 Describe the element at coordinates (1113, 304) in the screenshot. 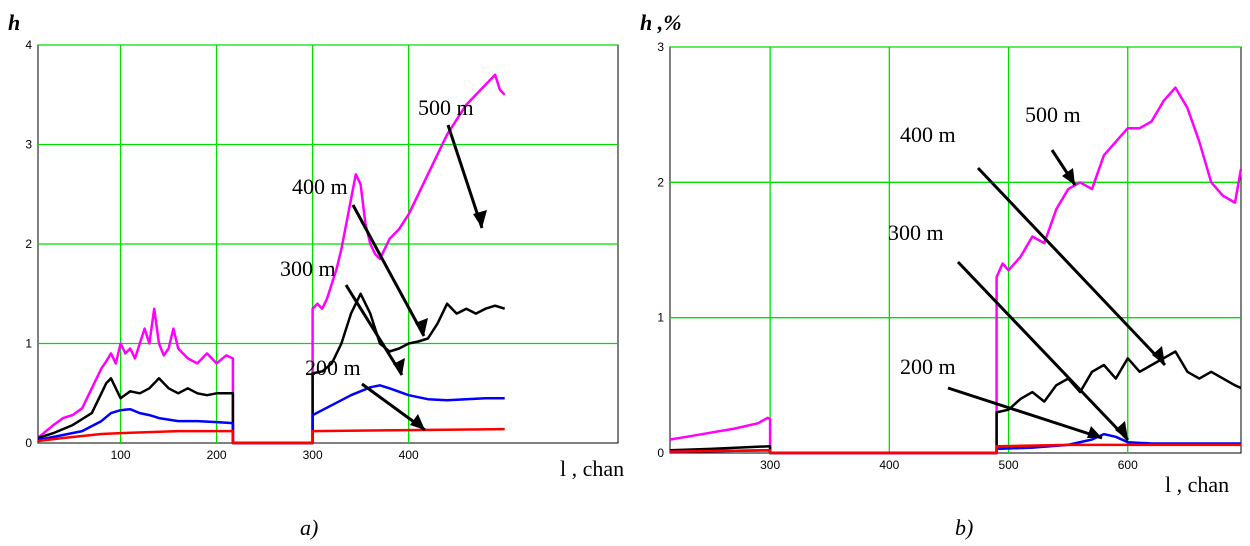

I see `arrowheads-b` at that location.